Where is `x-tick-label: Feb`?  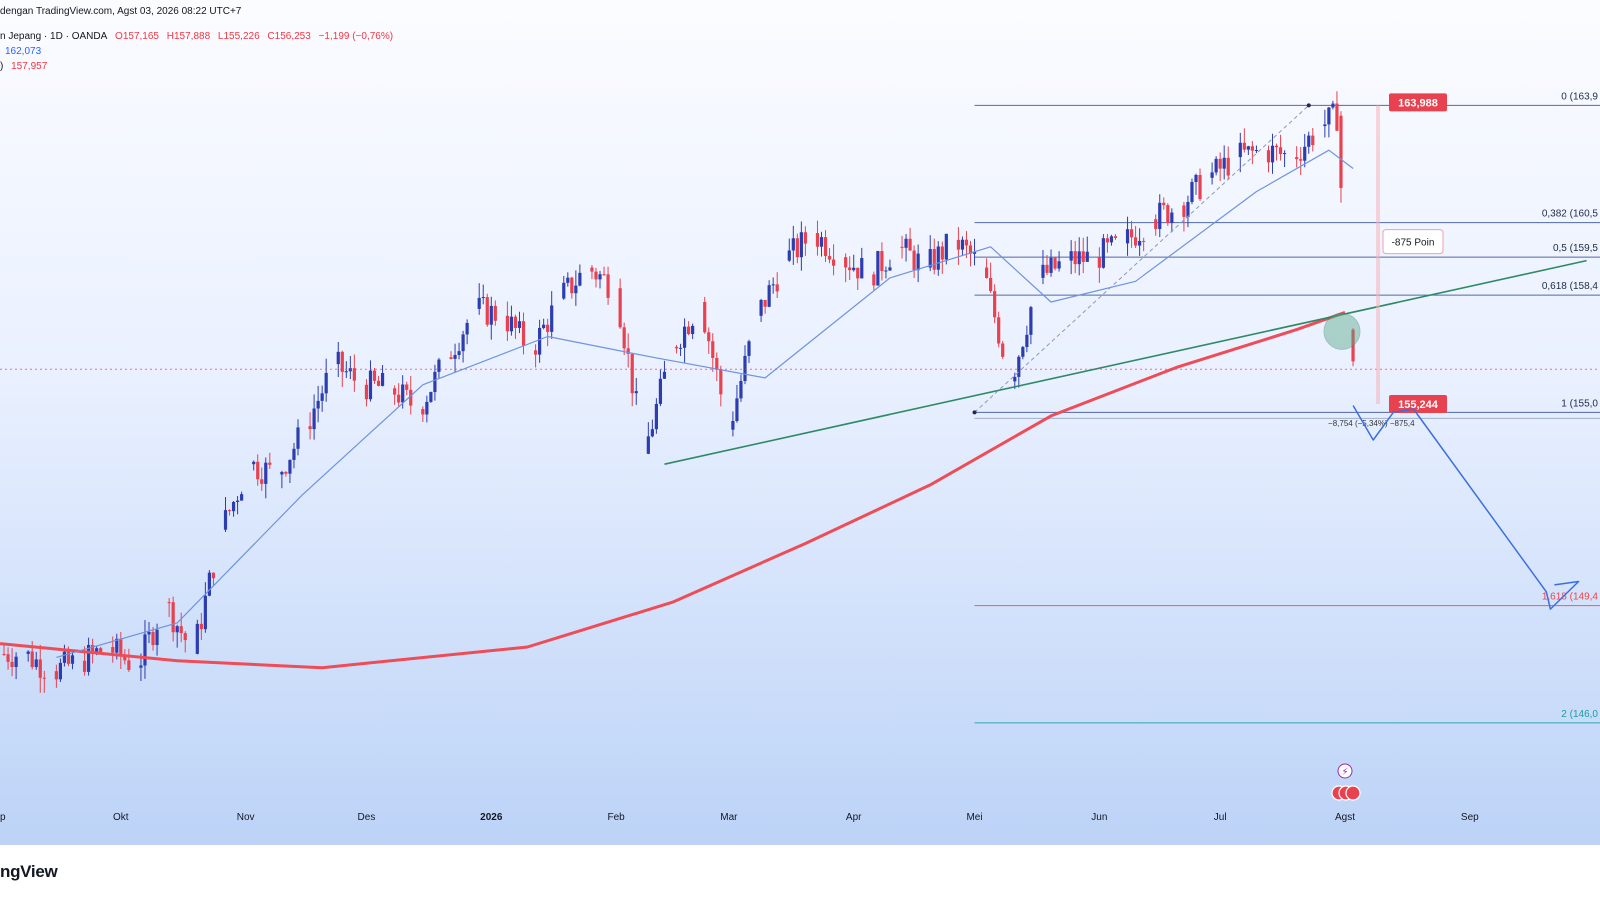 x-tick-label: Feb is located at coordinates (617, 817).